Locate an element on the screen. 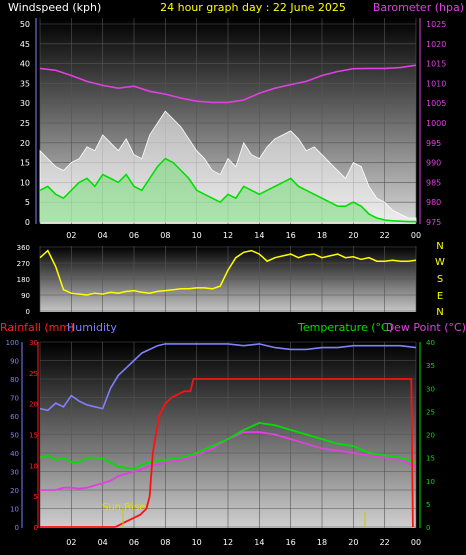 The image size is (466, 555). windspeed-tick-label: 0 is located at coordinates (27, 222).